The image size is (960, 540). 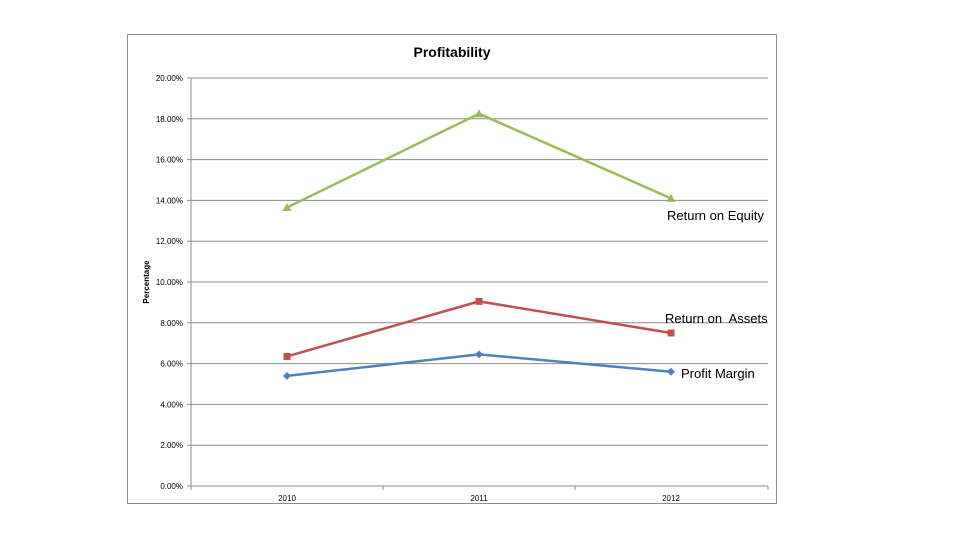 What do you see at coordinates (171, 486) in the screenshot?
I see `y-tick-label: 0.00%` at bounding box center [171, 486].